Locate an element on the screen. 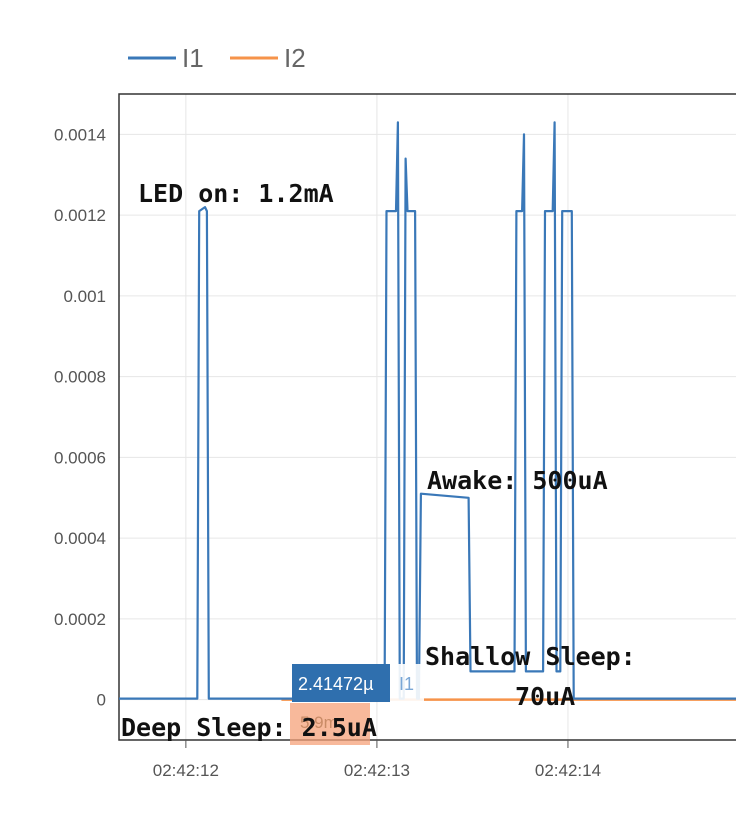 Image resolution: width=736 pixels, height=816 pixels. hover-tooltip: 5.9m 2.41472µ I1 is located at coordinates (357, 704).